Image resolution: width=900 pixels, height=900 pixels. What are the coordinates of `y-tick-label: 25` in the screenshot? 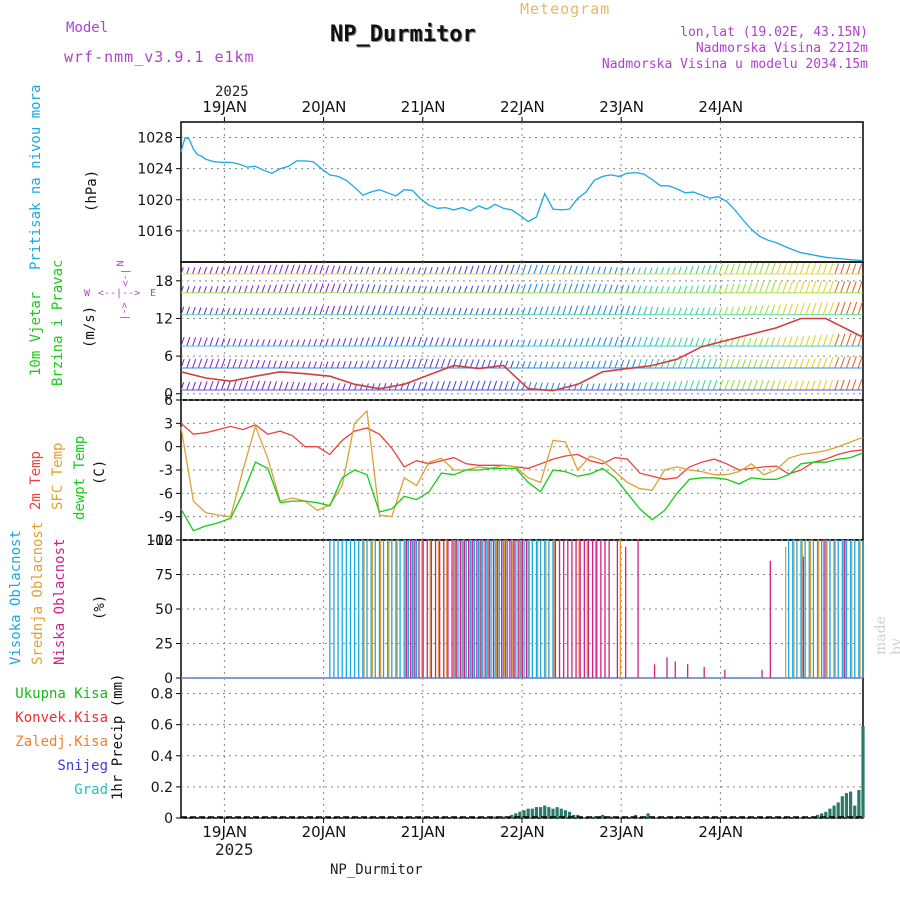 It's located at (164, 645).